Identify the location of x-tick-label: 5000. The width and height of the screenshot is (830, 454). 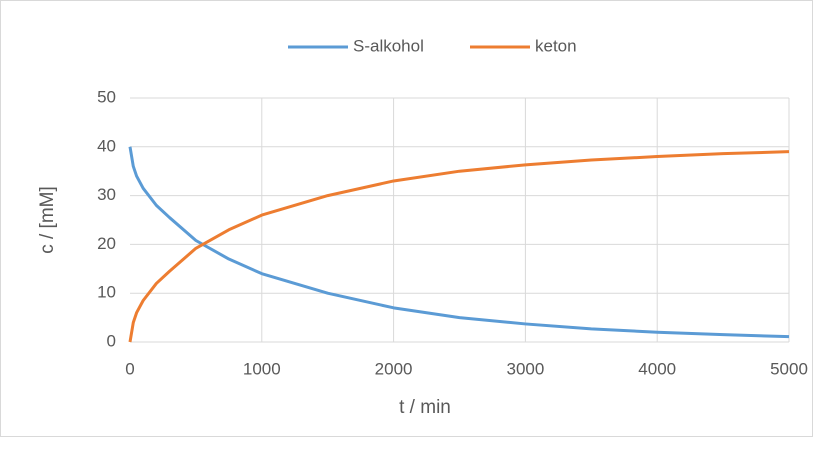
(789, 368).